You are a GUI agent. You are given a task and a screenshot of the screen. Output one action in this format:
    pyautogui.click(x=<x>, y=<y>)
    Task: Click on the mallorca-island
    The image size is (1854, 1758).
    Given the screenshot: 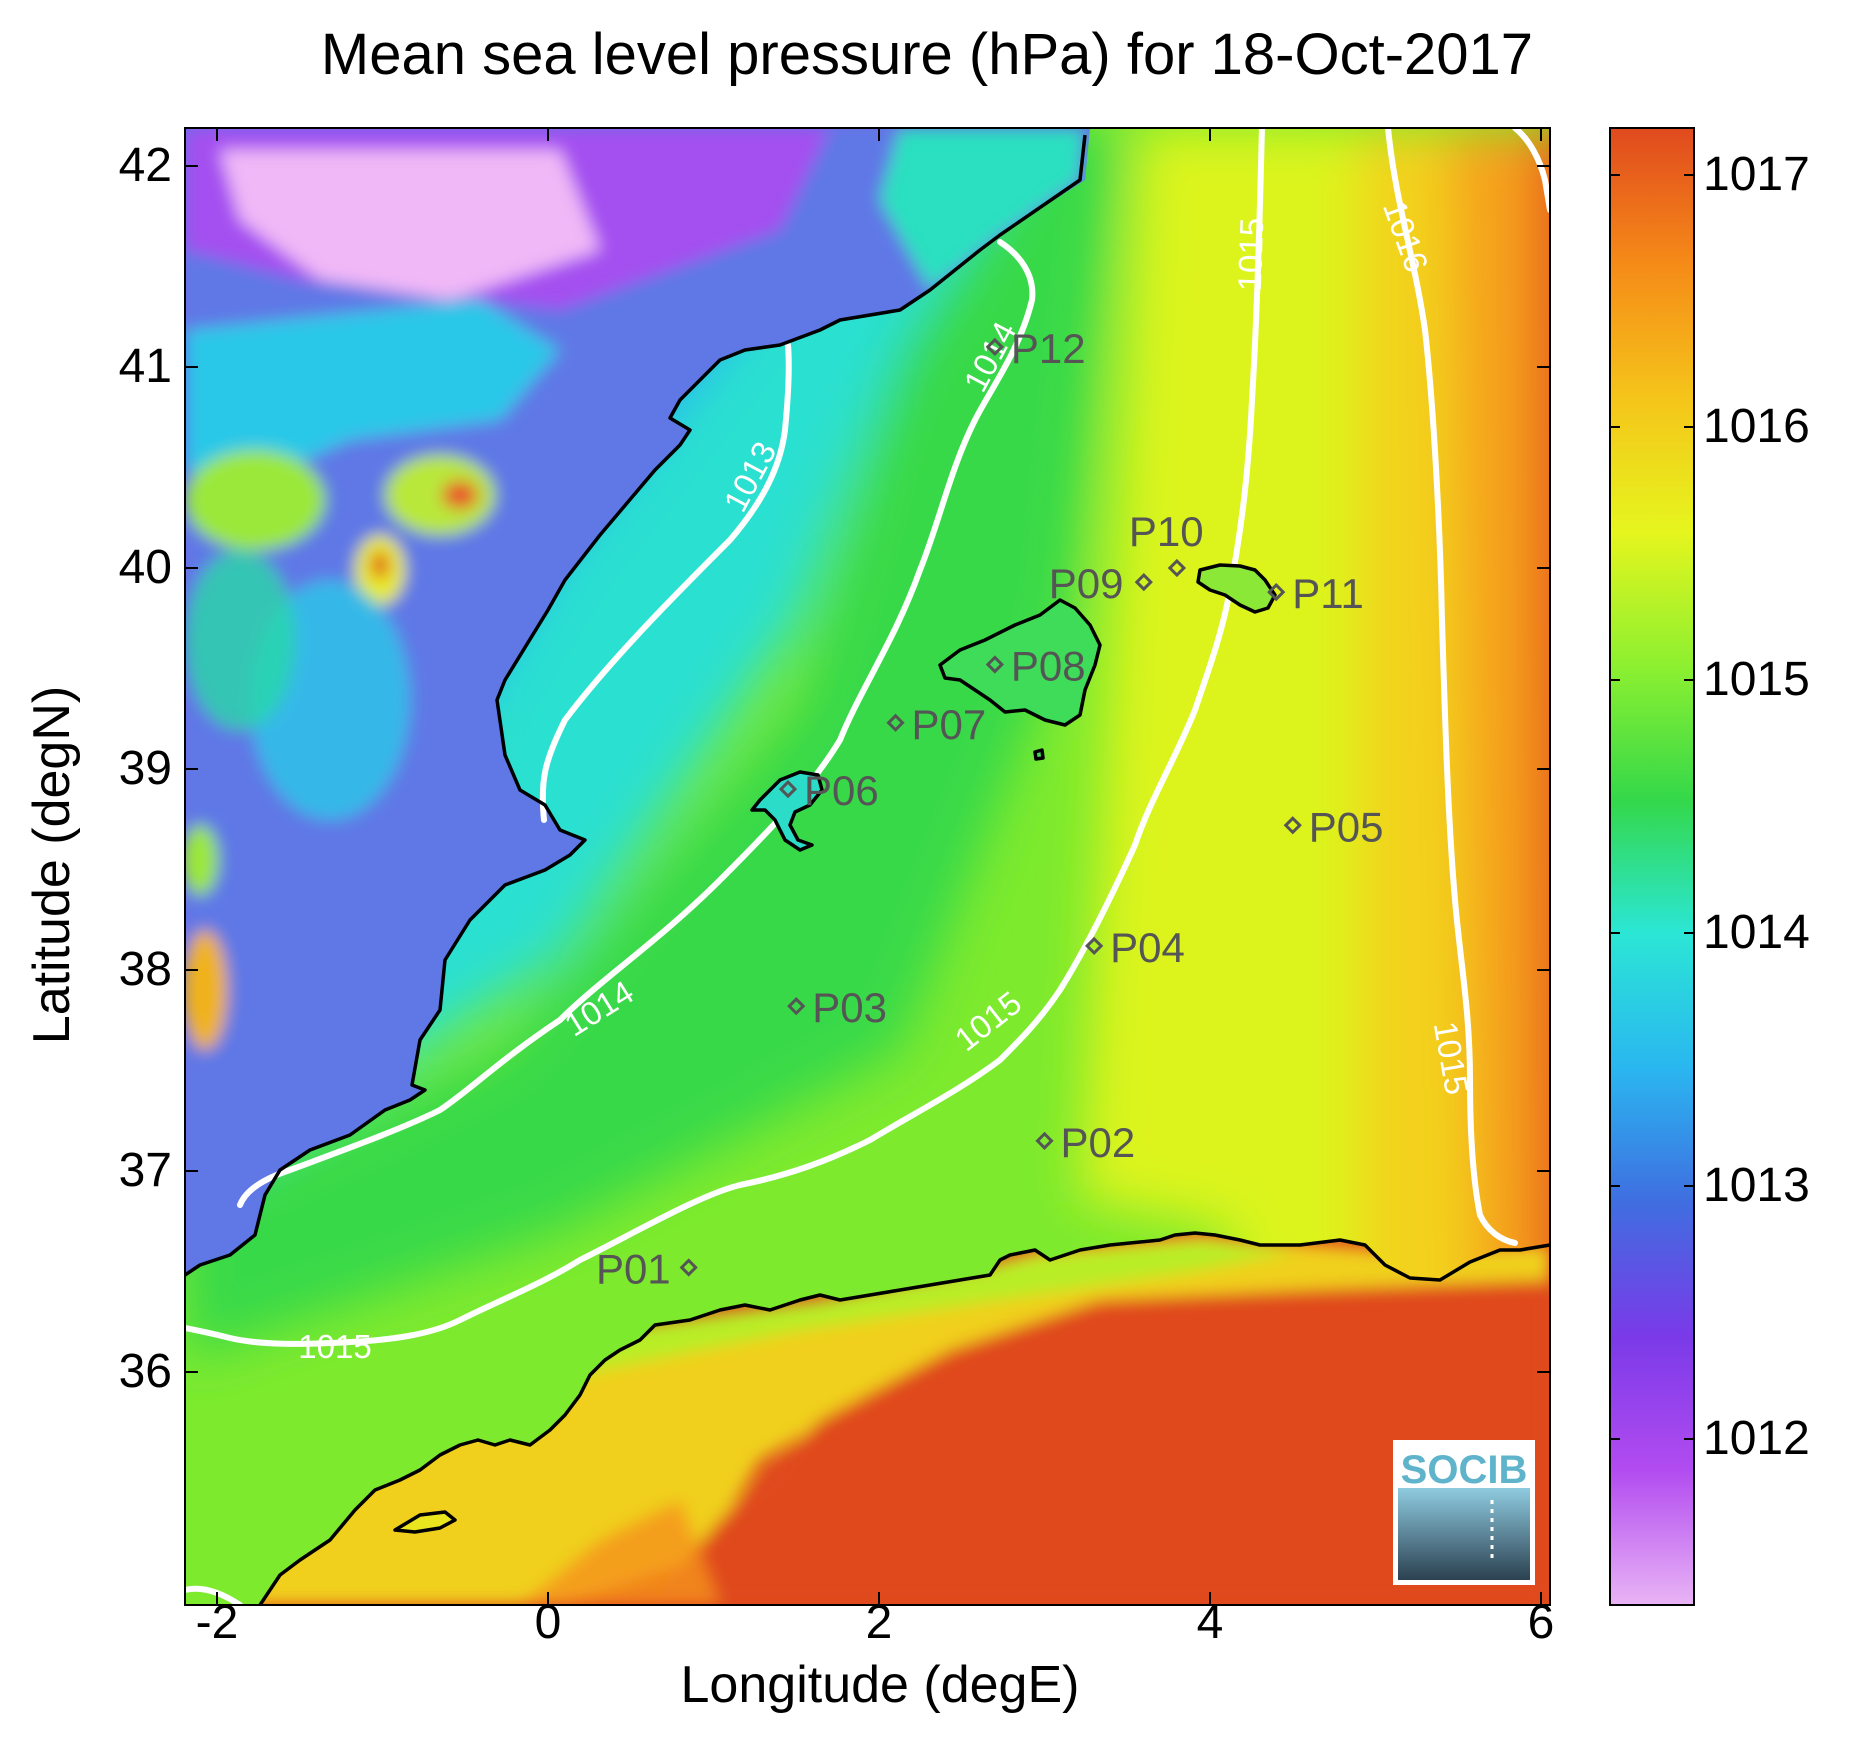 What is the action you would take?
    pyautogui.click(x=1020, y=662)
    